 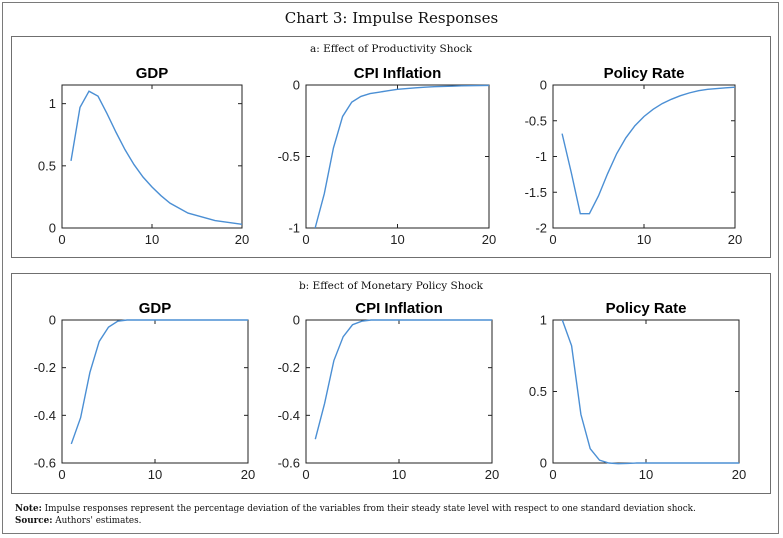 I want to click on y-tick-label: -1.5, so click(x=536, y=192).